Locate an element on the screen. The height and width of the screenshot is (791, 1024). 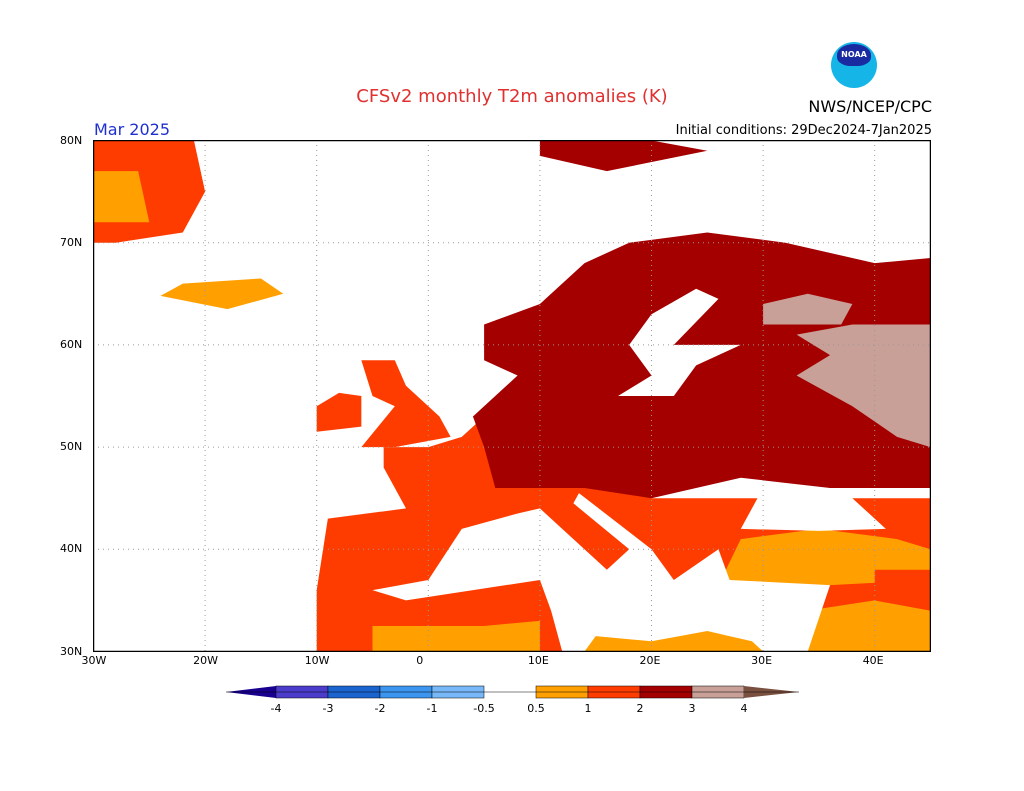
colorbar-label: -1 is located at coordinates (432, 708).